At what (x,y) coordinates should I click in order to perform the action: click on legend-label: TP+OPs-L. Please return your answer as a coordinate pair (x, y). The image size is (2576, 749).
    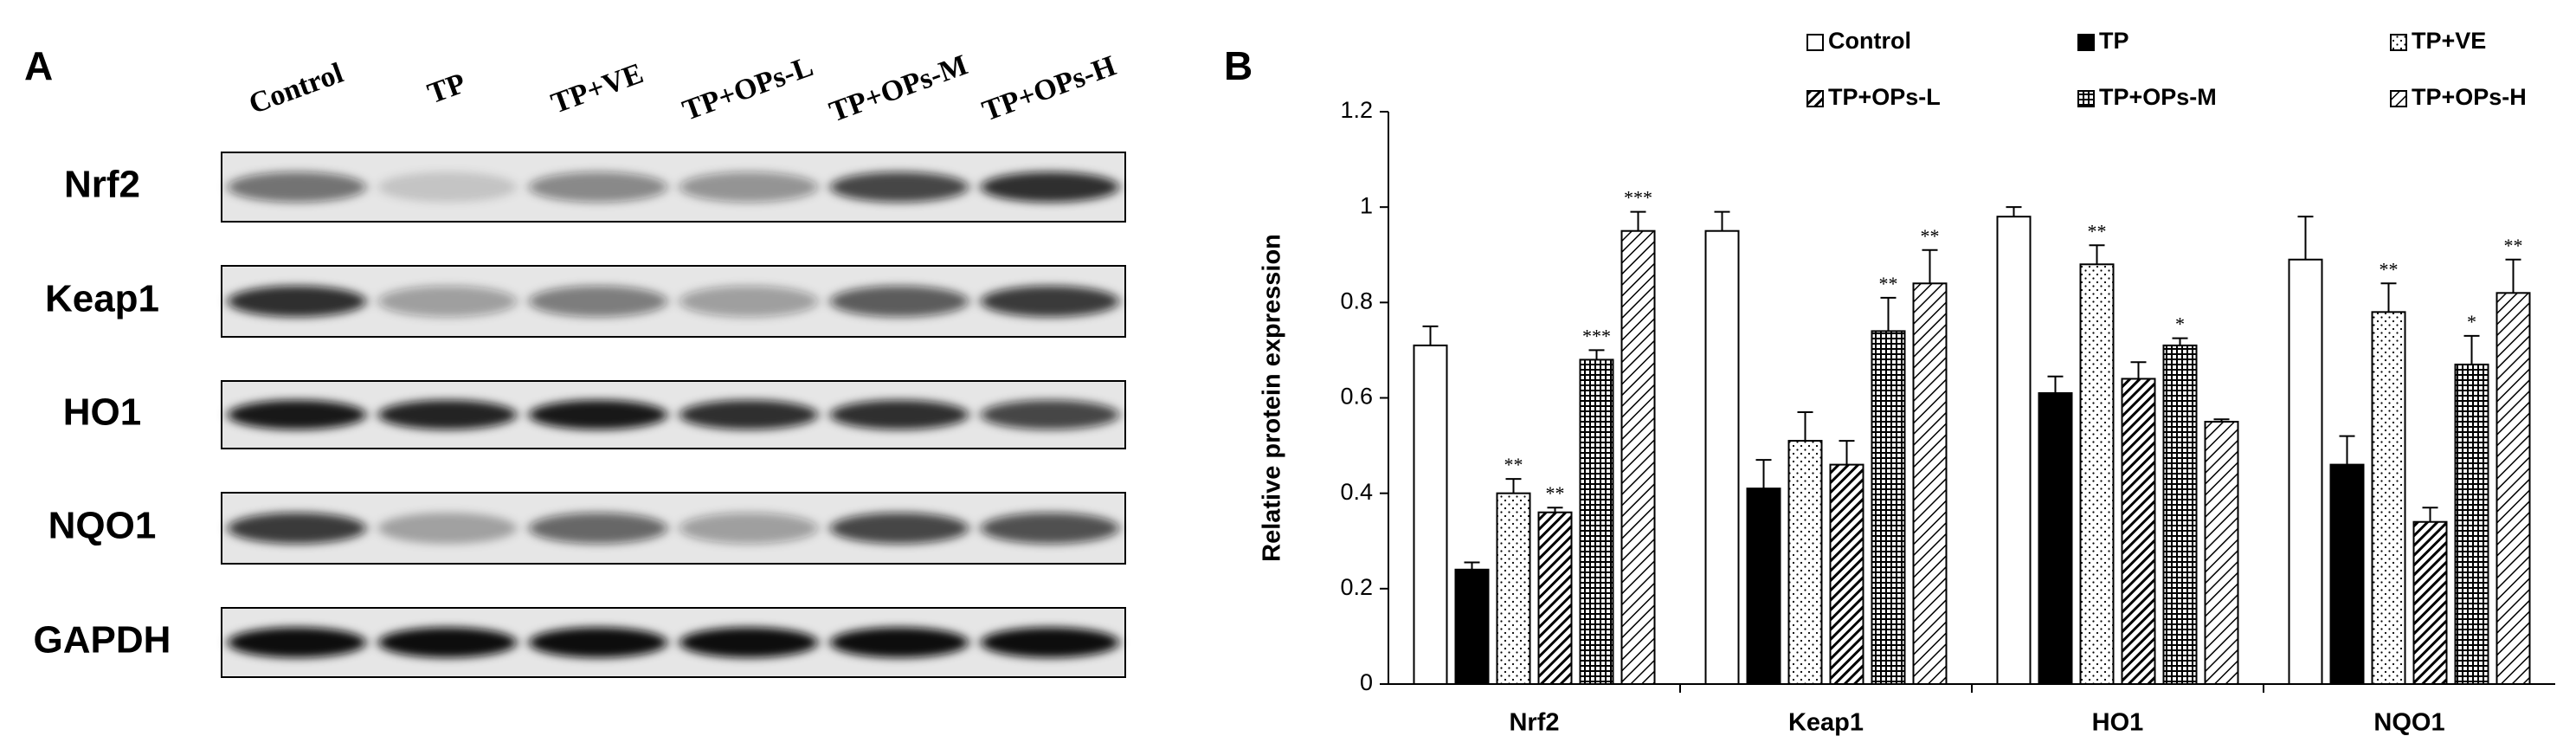
    Looking at the image, I should click on (1884, 97).